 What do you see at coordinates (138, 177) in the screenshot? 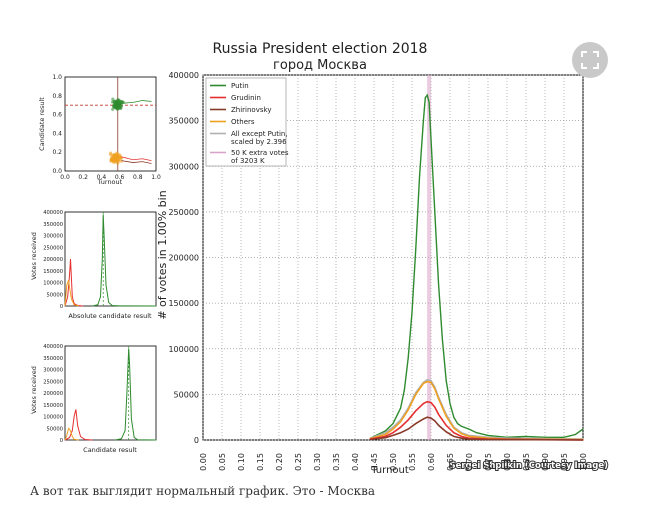
I see `inset1-x-tick-label: 0.8` at bounding box center [138, 177].